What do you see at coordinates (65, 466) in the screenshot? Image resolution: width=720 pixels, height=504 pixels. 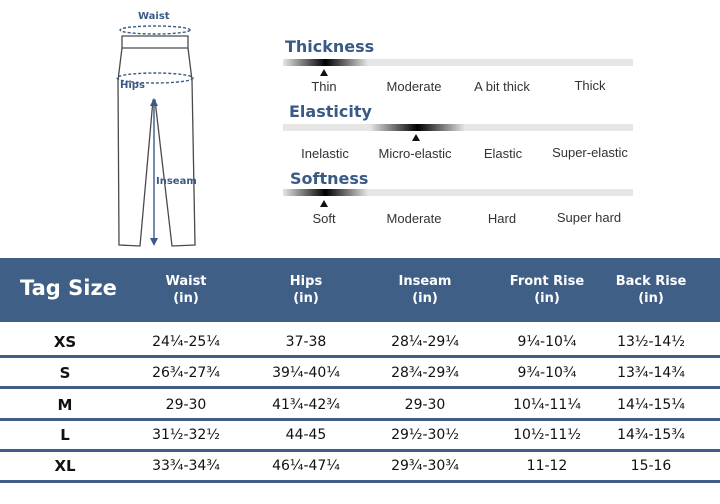 I see `table-row-xl-size: XL` at bounding box center [65, 466].